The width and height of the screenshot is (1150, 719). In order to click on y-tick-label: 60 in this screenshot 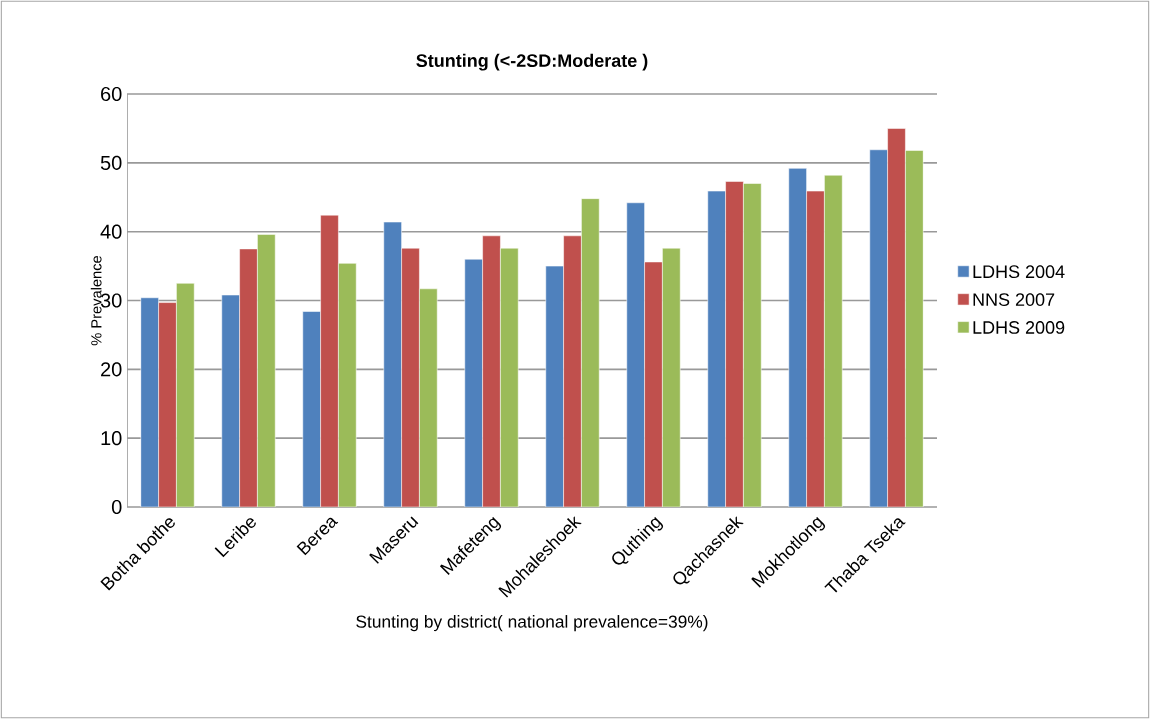, I will do `click(111, 94)`.